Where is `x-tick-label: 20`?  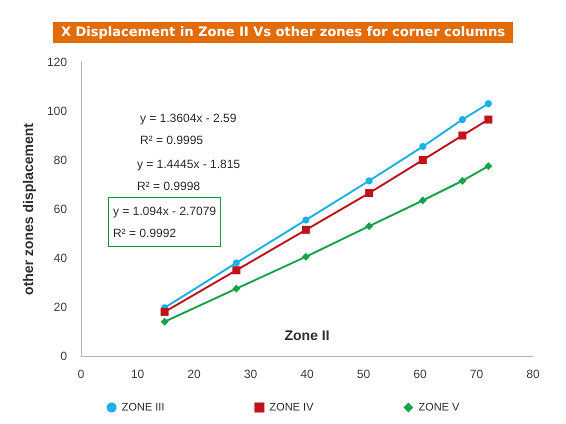
x-tick-label: 20 is located at coordinates (194, 374).